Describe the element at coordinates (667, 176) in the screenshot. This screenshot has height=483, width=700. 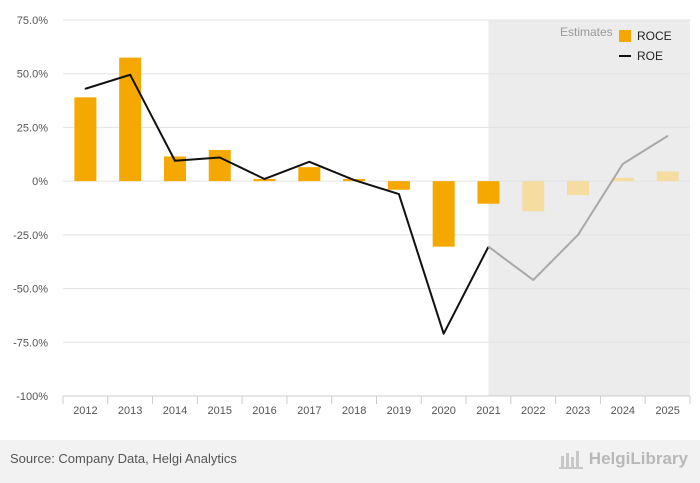
I see `roce-bar-2025` at that location.